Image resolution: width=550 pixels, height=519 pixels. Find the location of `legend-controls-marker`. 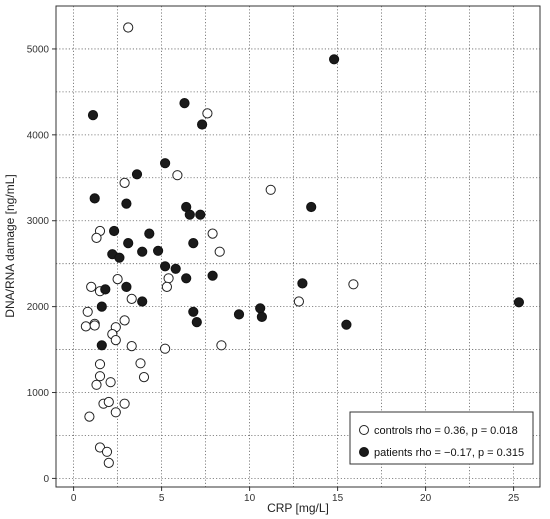

legend-controls-marker is located at coordinates (364, 430).